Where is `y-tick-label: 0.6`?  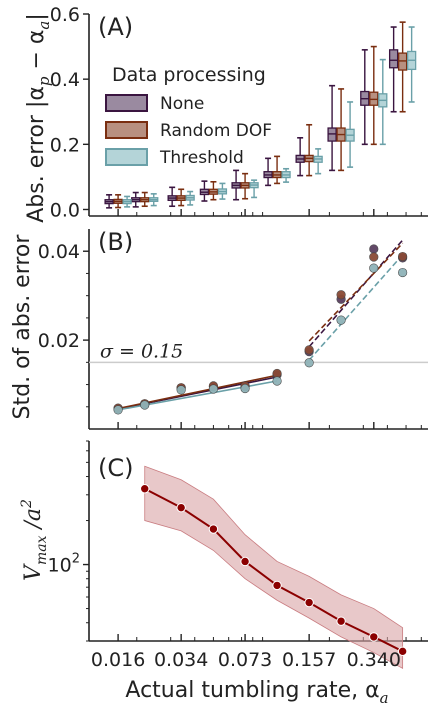
y-tick-label: 0.6 is located at coordinates (65, 15).